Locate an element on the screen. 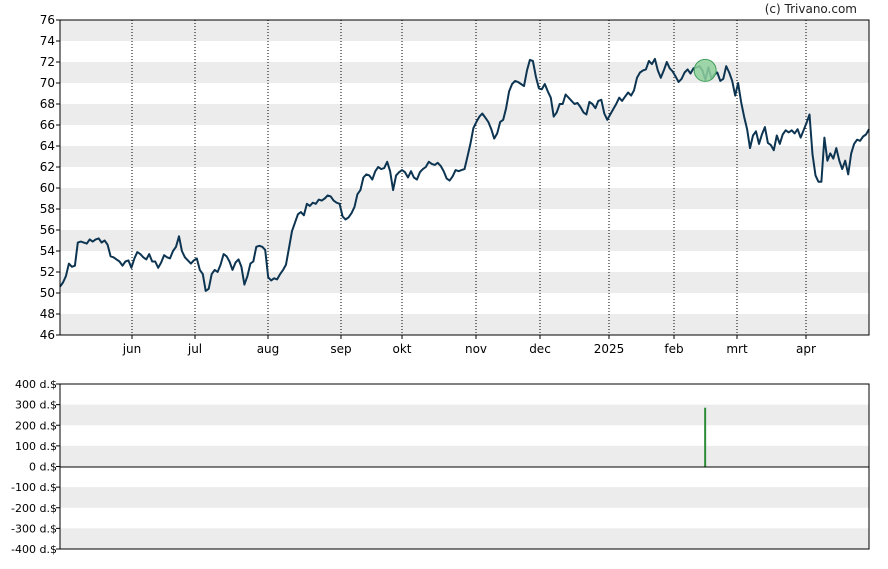  x-tick-label: jul is located at coordinates (194, 349).